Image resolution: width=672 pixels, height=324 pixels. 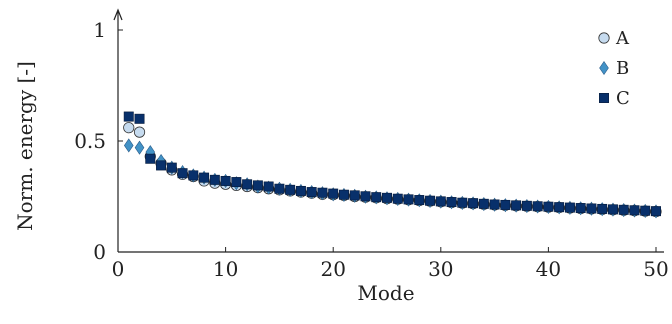 What do you see at coordinates (99, 252) in the screenshot?
I see `y-tick-label: 0` at bounding box center [99, 252].